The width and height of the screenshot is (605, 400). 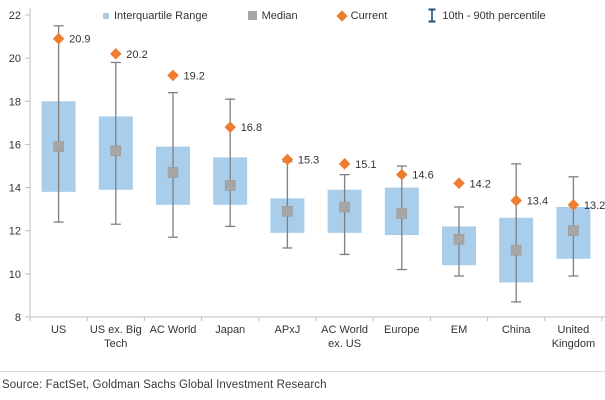 I want to click on current-value-label-Europe: 14.6, so click(x=422, y=176).